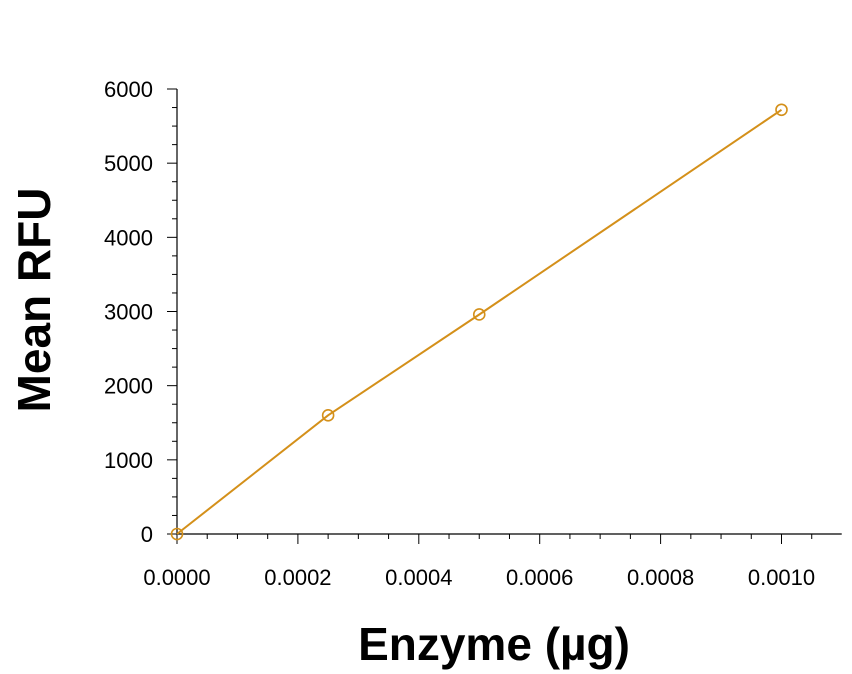 The width and height of the screenshot is (852, 674). What do you see at coordinates (128, 163) in the screenshot?
I see `y-tick-label: 5000` at bounding box center [128, 163].